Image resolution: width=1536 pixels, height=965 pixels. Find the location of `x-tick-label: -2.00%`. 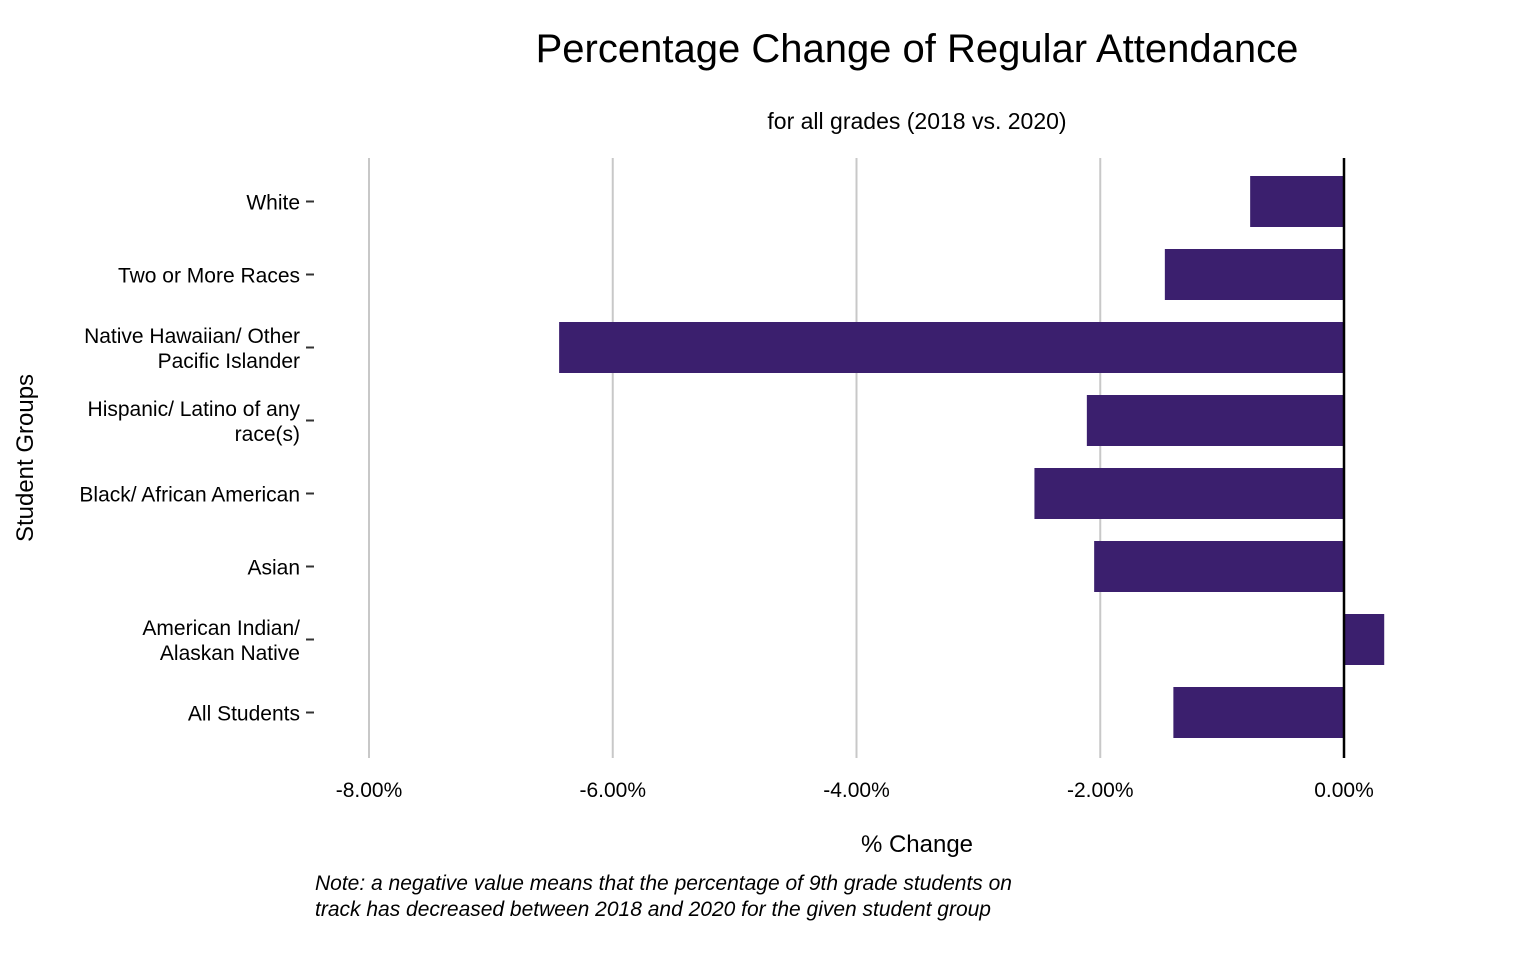

x-tick-label: -2.00% is located at coordinates (1100, 790).